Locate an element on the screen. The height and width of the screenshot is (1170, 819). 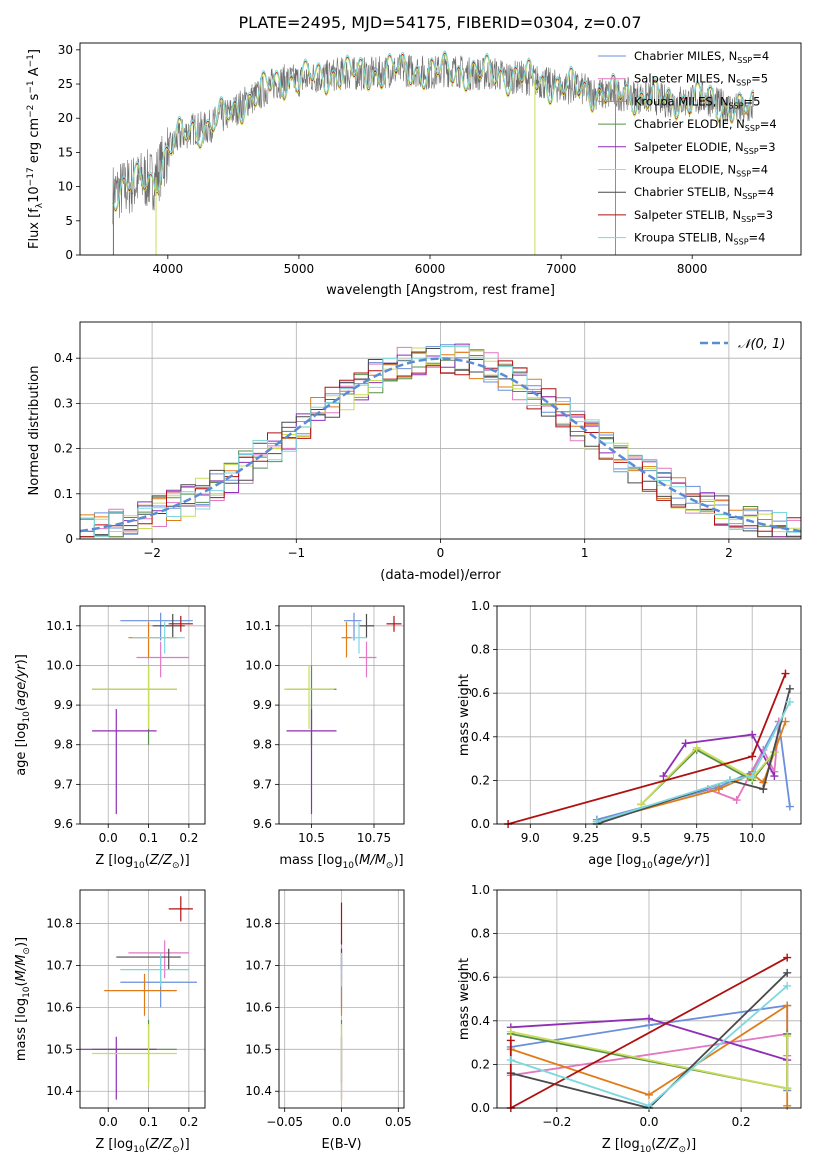
weight-line-chabrier-stelib is located at coordinates (649, 1040).